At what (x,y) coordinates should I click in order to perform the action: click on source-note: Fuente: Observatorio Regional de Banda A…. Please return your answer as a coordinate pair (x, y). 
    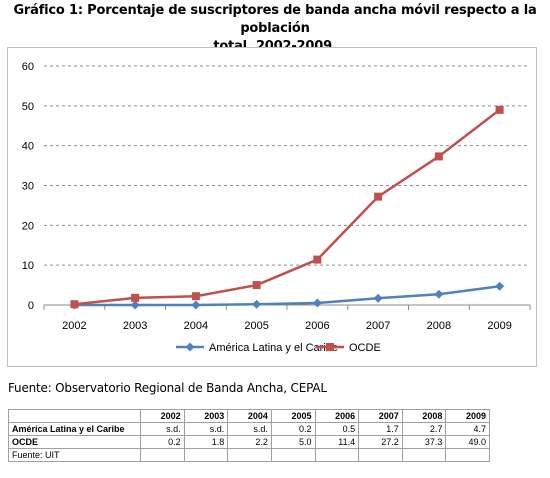
    Looking at the image, I should click on (167, 388).